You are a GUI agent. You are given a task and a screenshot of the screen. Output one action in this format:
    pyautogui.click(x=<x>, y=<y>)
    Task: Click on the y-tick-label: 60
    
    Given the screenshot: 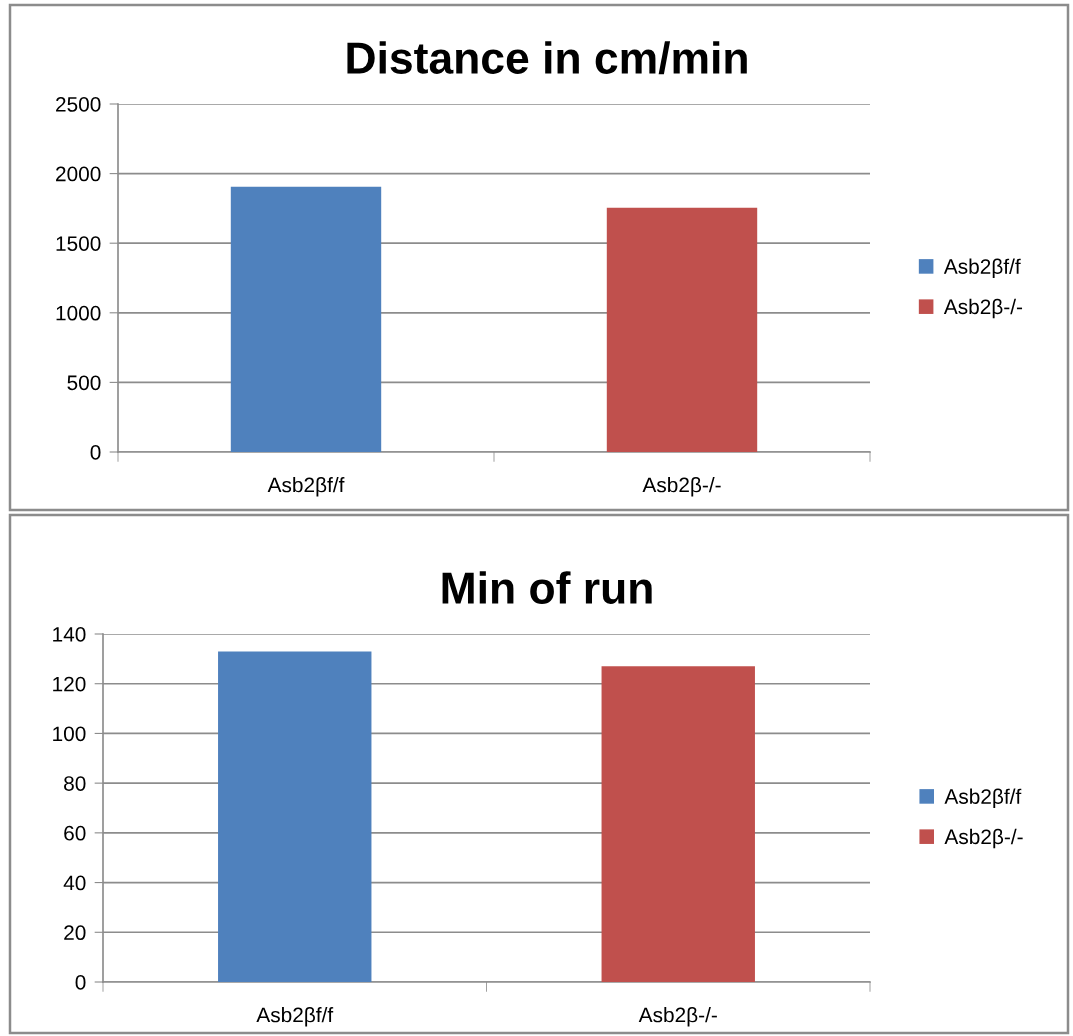 What is the action you would take?
    pyautogui.click(x=75, y=833)
    